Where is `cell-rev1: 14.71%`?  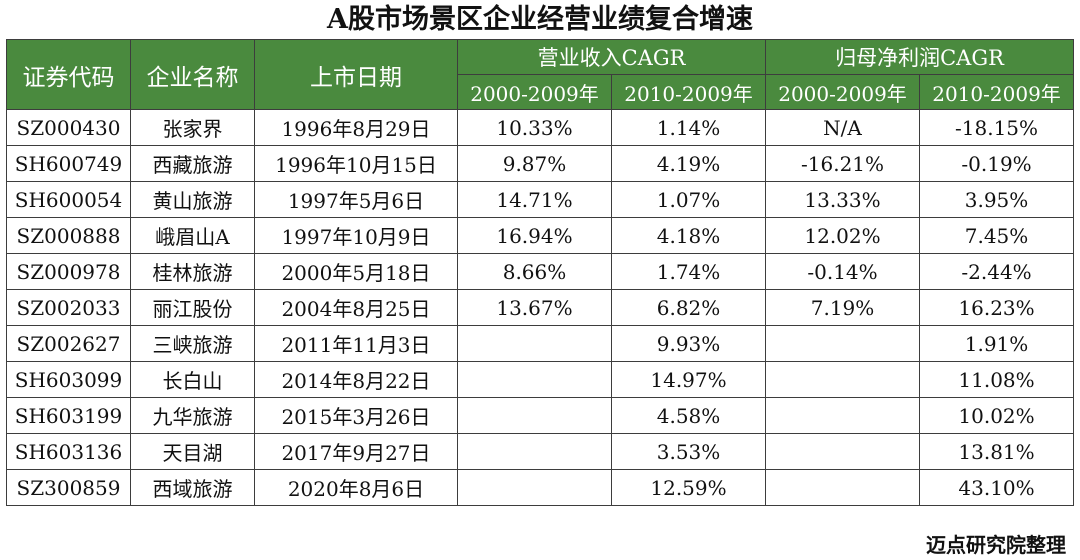 cell-rev1: 14.71% is located at coordinates (534, 199).